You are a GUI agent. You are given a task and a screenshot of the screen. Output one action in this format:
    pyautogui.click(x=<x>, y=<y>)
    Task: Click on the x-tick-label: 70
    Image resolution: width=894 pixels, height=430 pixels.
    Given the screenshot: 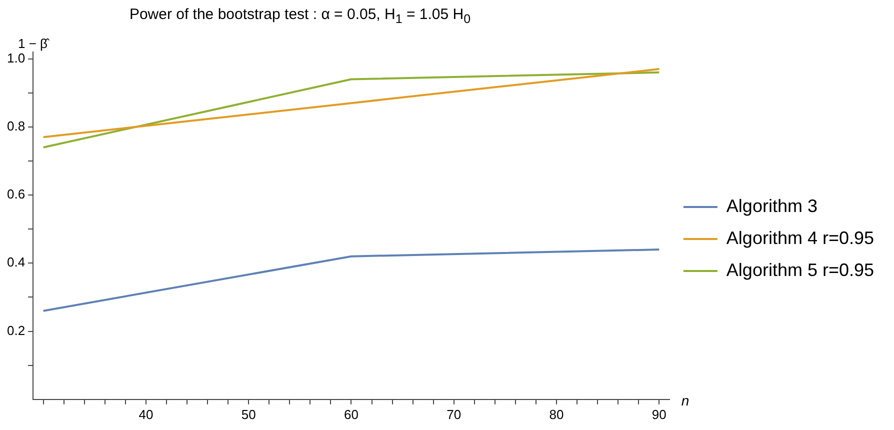 What is the action you would take?
    pyautogui.click(x=454, y=414)
    